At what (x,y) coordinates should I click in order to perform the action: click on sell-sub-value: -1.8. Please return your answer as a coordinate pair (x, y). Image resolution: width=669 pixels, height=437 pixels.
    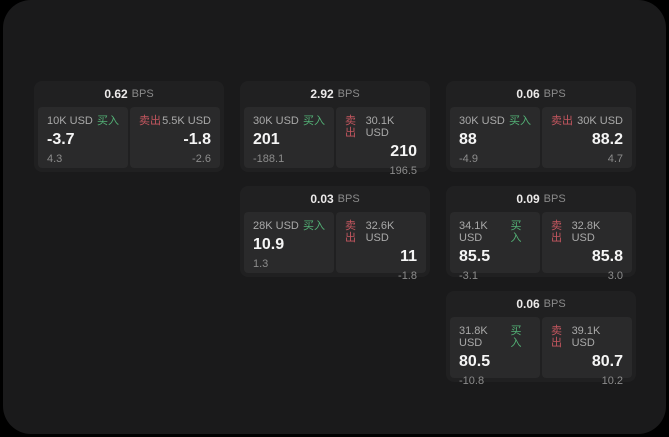
    Looking at the image, I should click on (407, 276).